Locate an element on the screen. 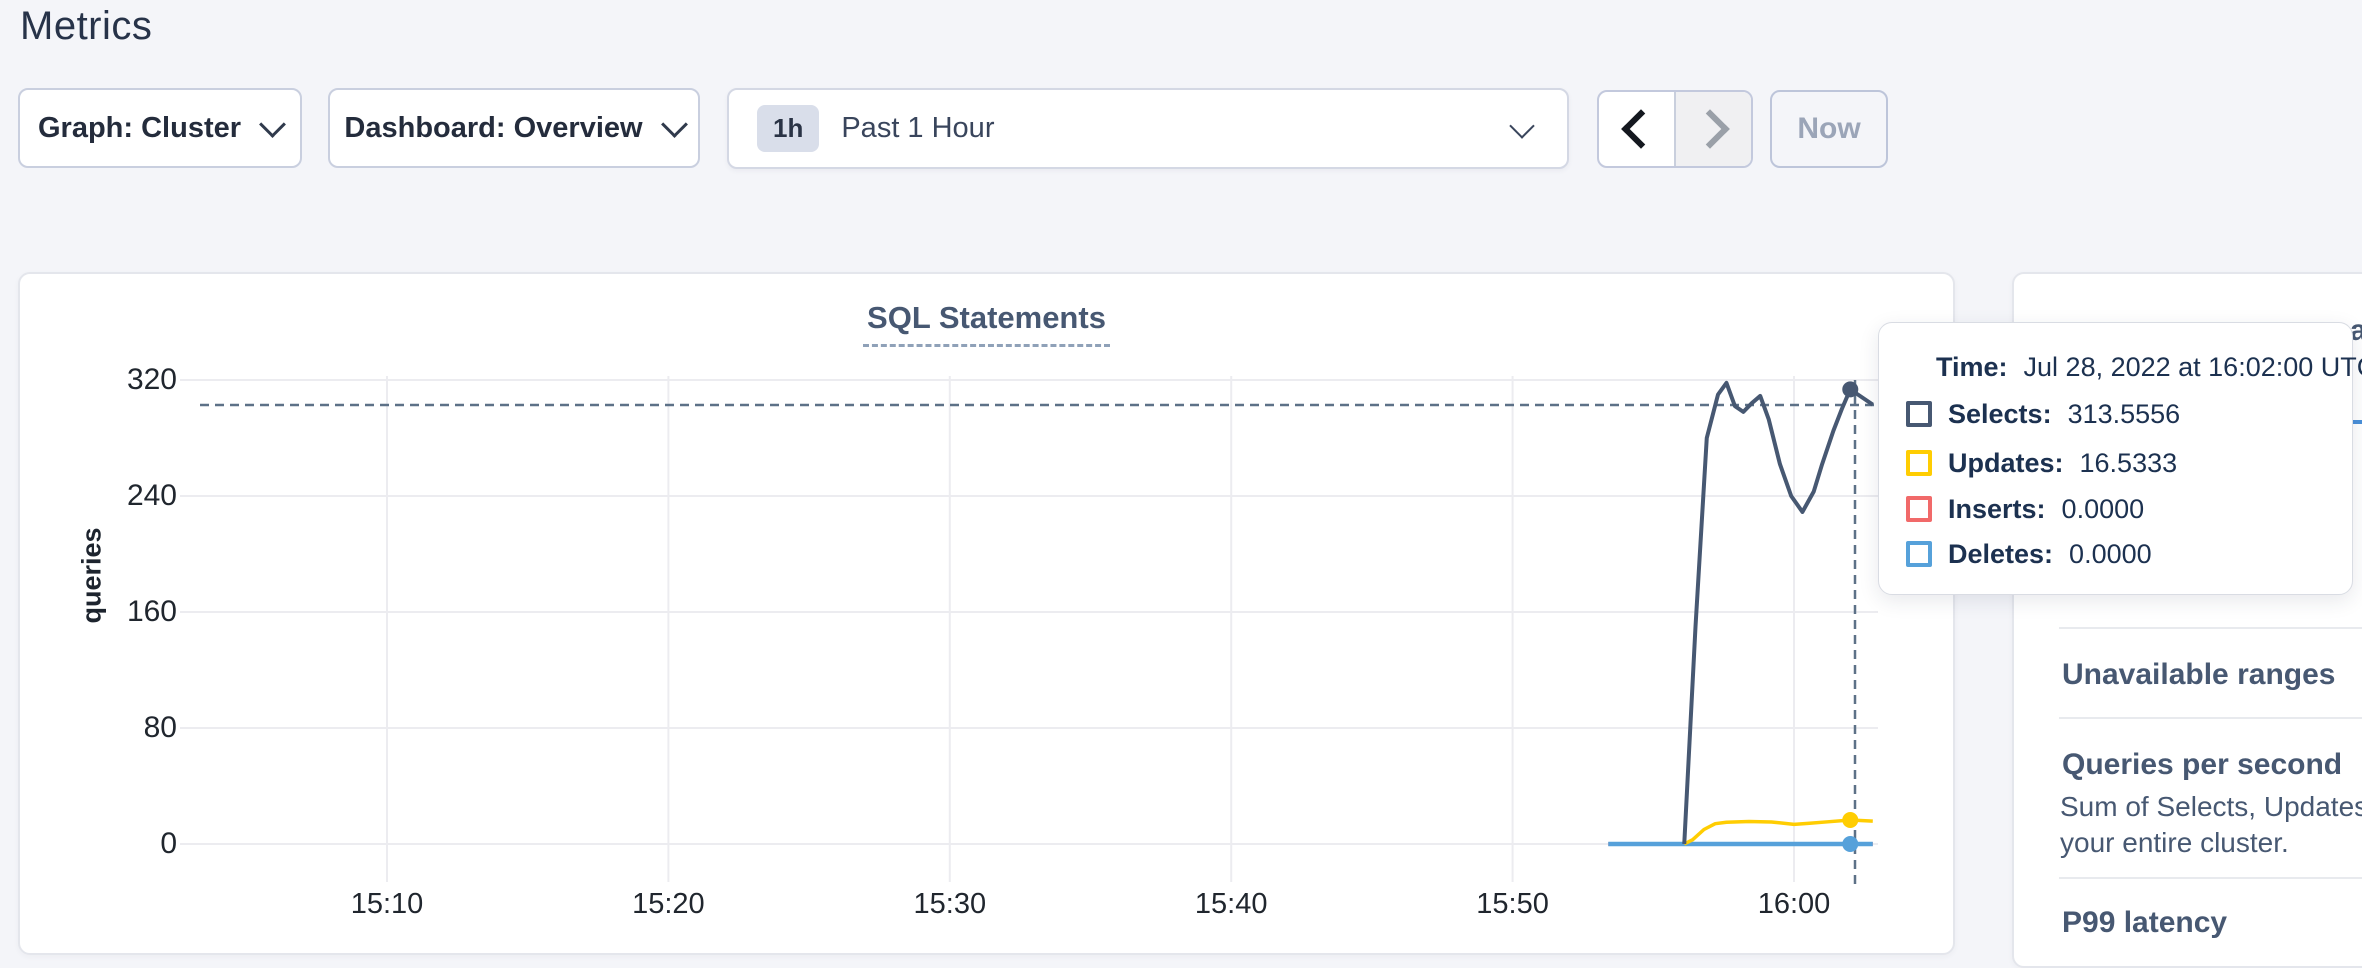 Image resolution: width=2362 pixels, height=968 pixels. time-nav-group is located at coordinates (1675, 129).